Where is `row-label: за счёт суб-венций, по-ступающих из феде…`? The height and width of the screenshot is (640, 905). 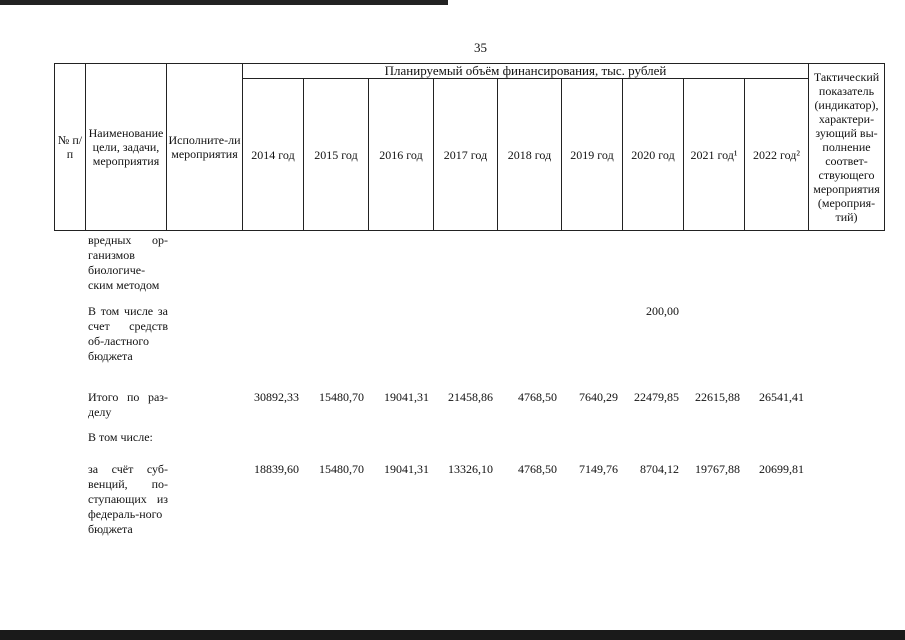
row-label: за счёт суб-венций, по-ступающих из феде… is located at coordinates (128, 499).